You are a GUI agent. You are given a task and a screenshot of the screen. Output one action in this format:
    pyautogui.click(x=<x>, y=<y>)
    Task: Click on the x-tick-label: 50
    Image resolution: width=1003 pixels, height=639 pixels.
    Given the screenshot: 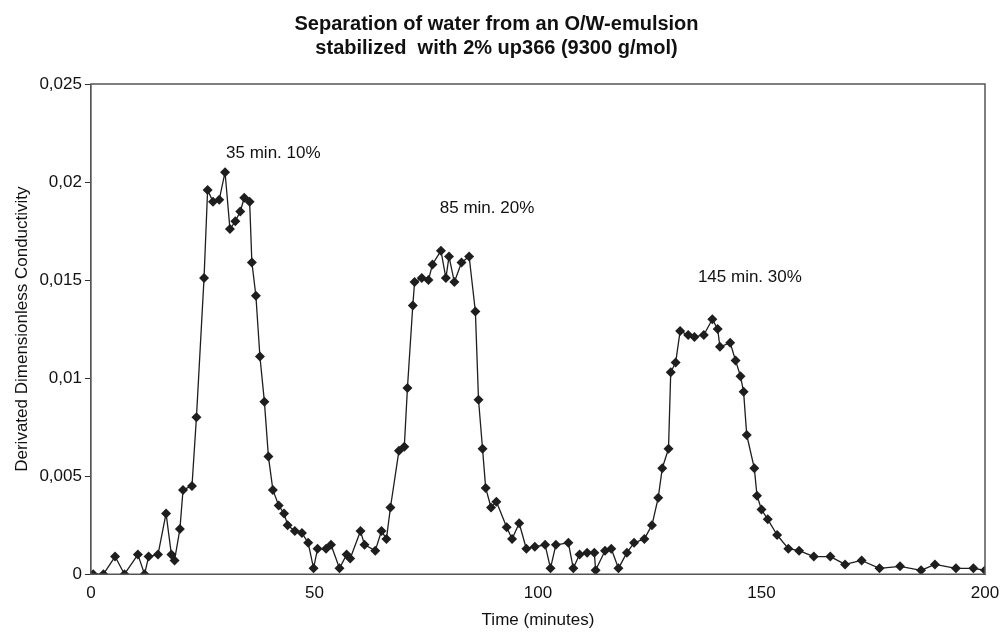 What is the action you would take?
    pyautogui.click(x=314, y=593)
    